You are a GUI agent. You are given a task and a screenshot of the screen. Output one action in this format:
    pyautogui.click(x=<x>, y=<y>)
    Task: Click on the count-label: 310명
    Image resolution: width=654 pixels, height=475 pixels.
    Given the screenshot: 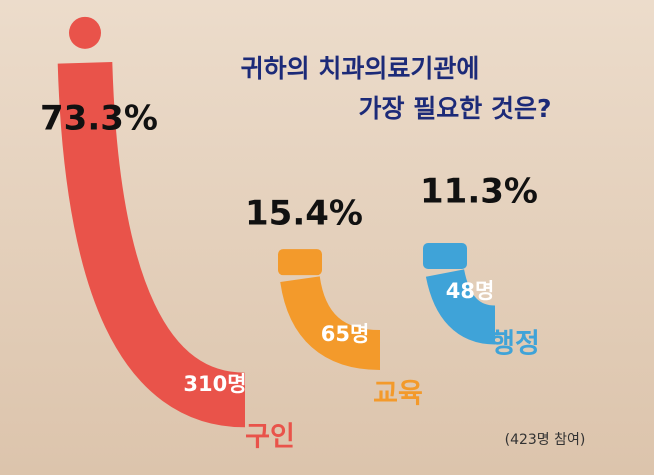 What is the action you would take?
    pyautogui.click(x=214, y=384)
    